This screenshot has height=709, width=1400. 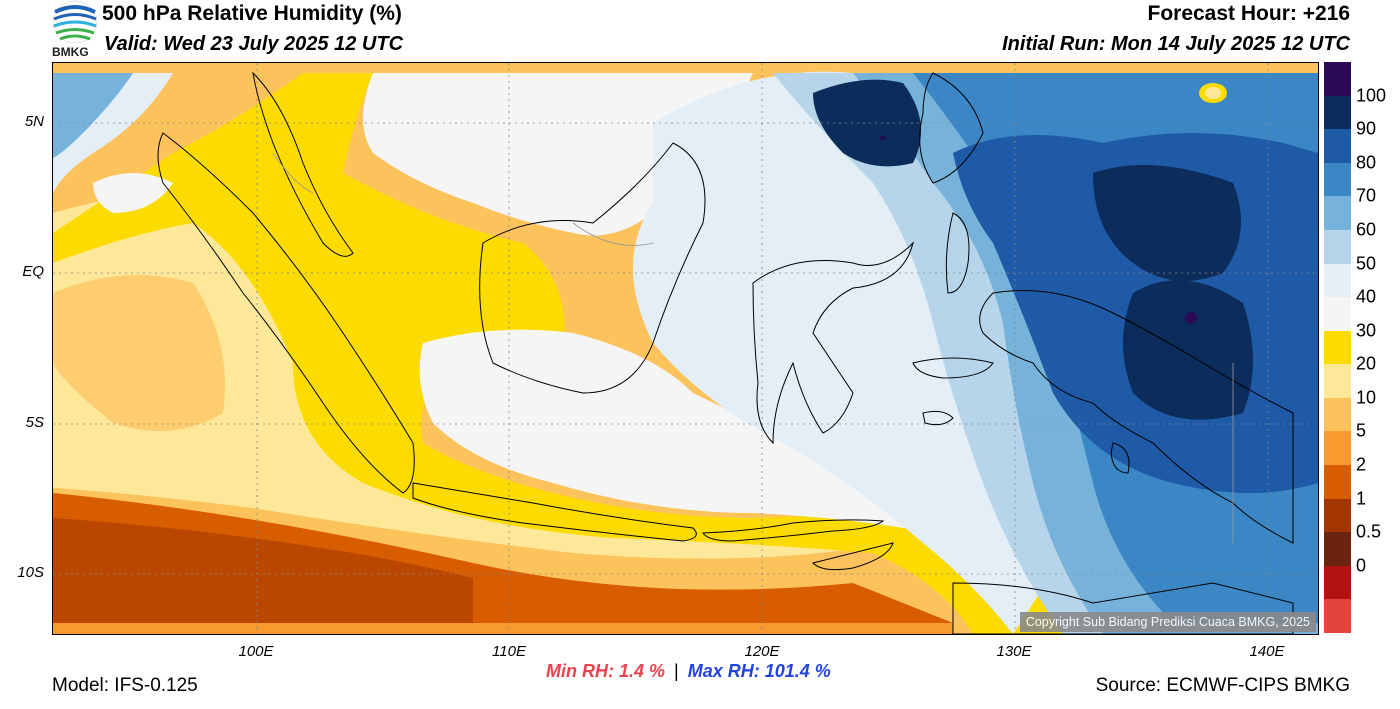 What do you see at coordinates (1361, 464) in the screenshot?
I see `colorbar-label: 2` at bounding box center [1361, 464].